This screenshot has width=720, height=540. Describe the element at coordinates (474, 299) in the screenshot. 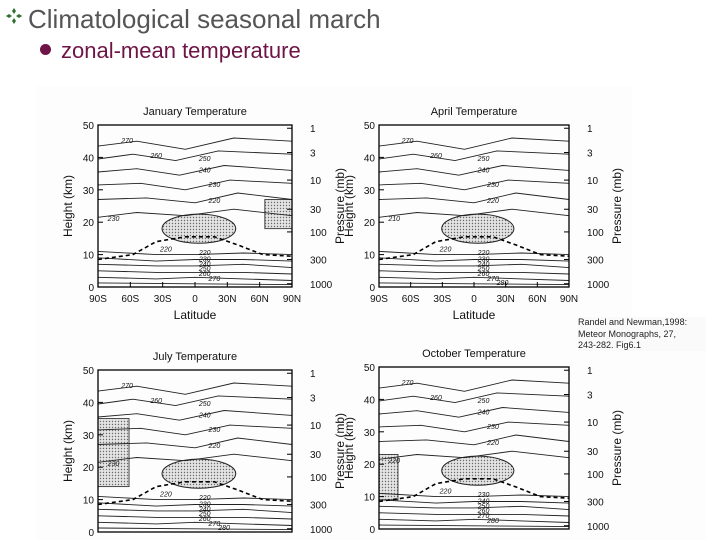

I see `latitude-tick-label: 0` at that location.